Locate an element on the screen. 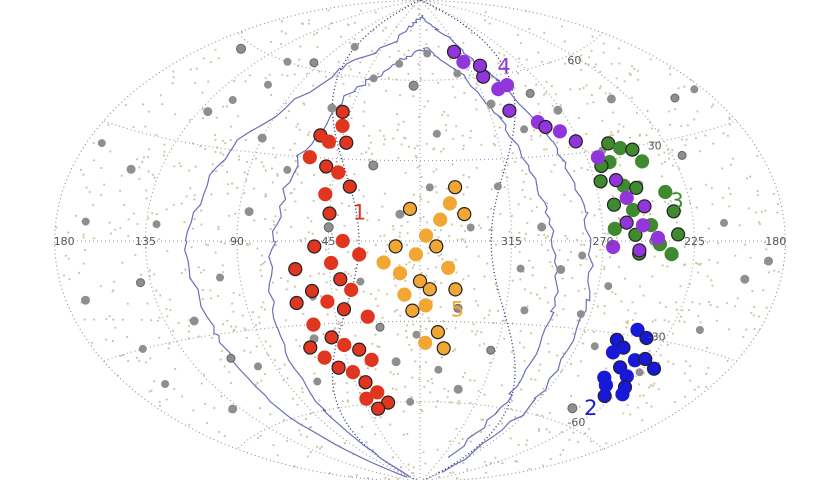 Image resolution: width=840 pixels, height=480 pixels. y-tick-label: 60 is located at coordinates (574, 60).